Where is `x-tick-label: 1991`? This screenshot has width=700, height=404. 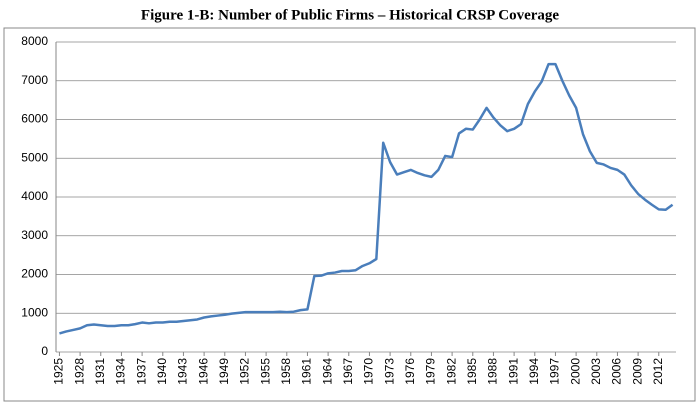
x-tick-label: 1991 is located at coordinates (513, 371).